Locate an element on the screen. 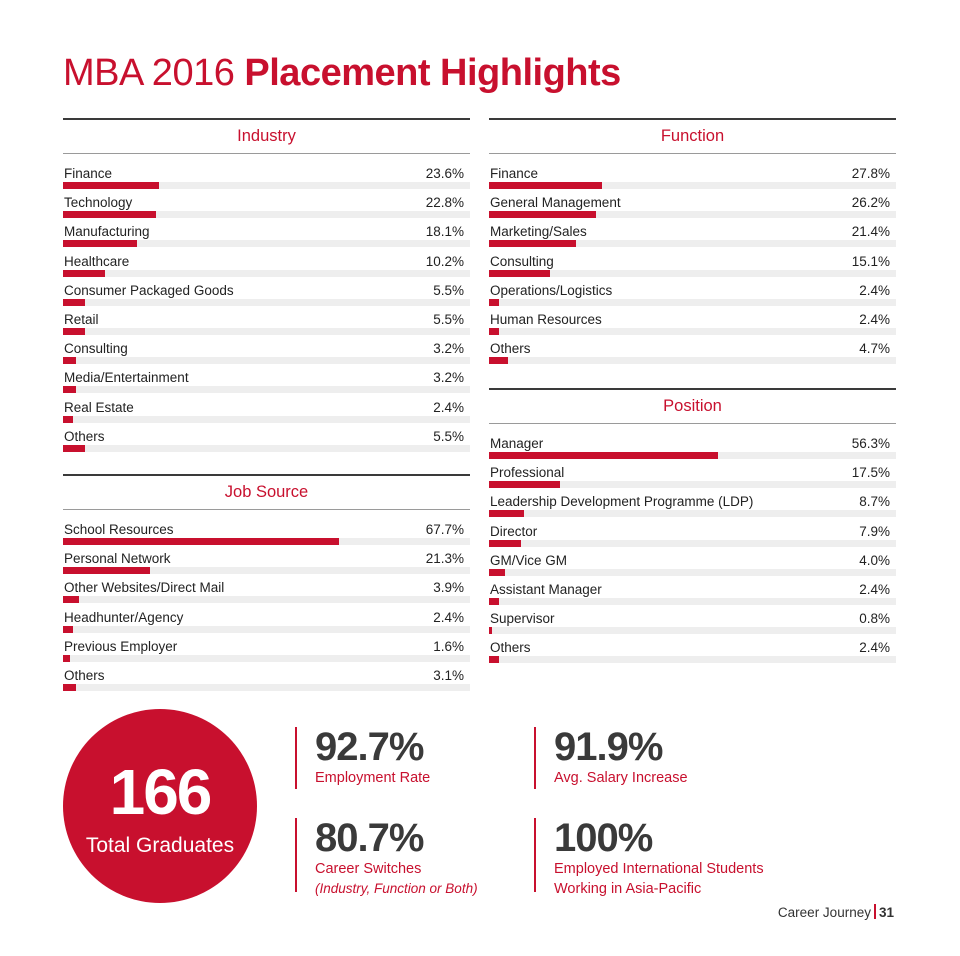  bar-label: Other Websites/Direct Mail is located at coordinates (144, 588).